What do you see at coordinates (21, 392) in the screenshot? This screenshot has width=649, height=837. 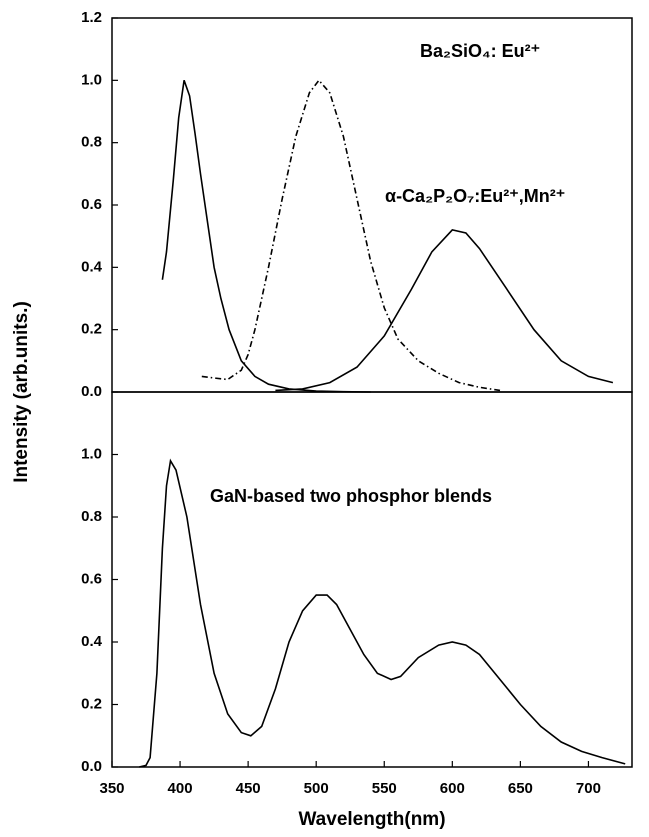 I see `y-axis-label: Intensity (arb.units.)` at bounding box center [21, 392].